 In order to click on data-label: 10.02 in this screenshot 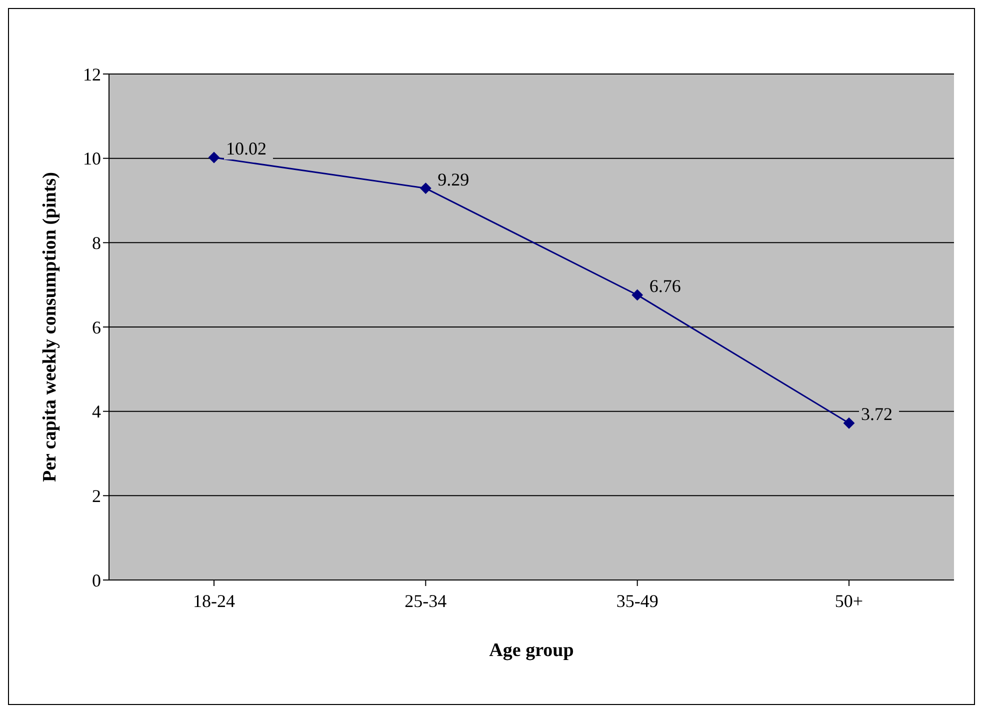, I will do `click(246, 148)`.